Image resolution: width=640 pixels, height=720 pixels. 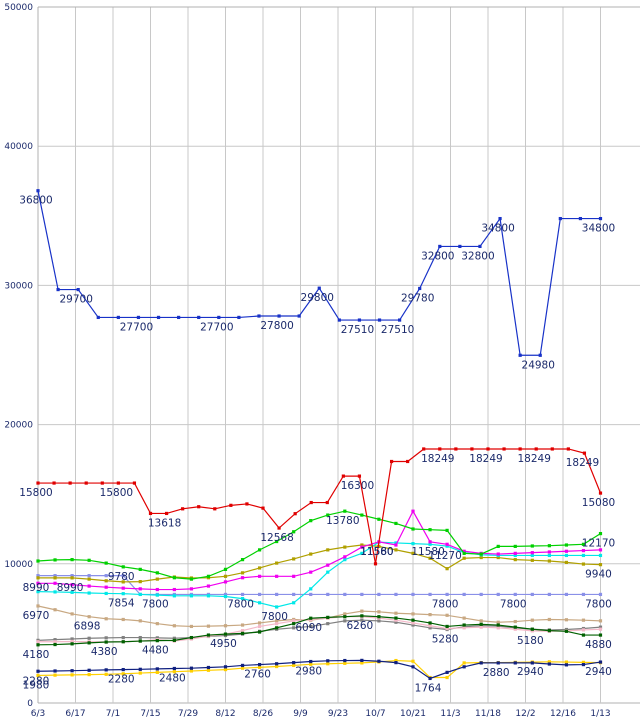 What do you see at coordinates (36, 655) in the screenshot?
I see `series-darkgreen-data-label: 4180` at bounding box center [36, 655].